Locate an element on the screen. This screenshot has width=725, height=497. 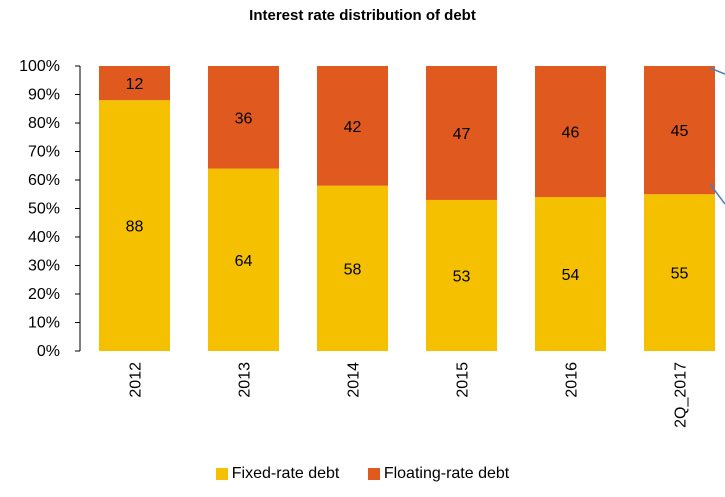
data-label: 12 is located at coordinates (135, 84).